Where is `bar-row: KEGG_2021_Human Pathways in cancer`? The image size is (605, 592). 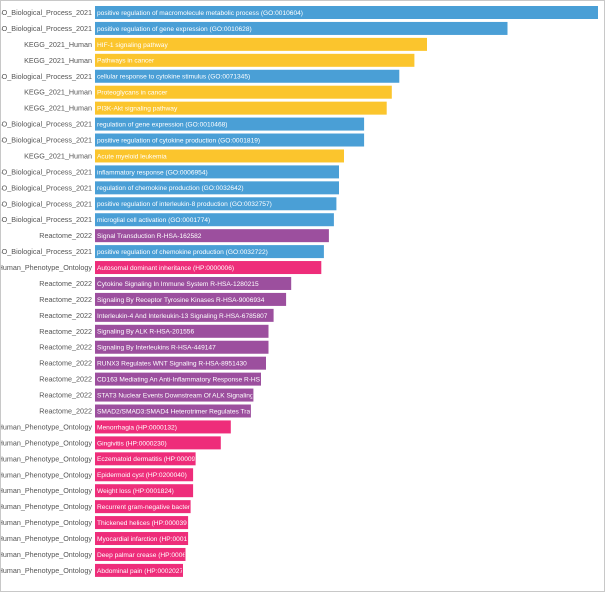 bar-row: KEGG_2021_Human Pathways in cancer is located at coordinates (219, 60).